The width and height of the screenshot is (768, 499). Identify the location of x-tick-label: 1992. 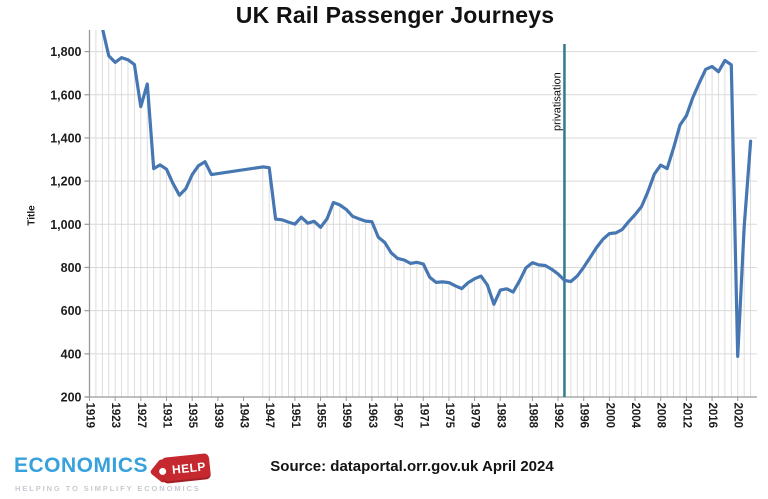
(558, 416).